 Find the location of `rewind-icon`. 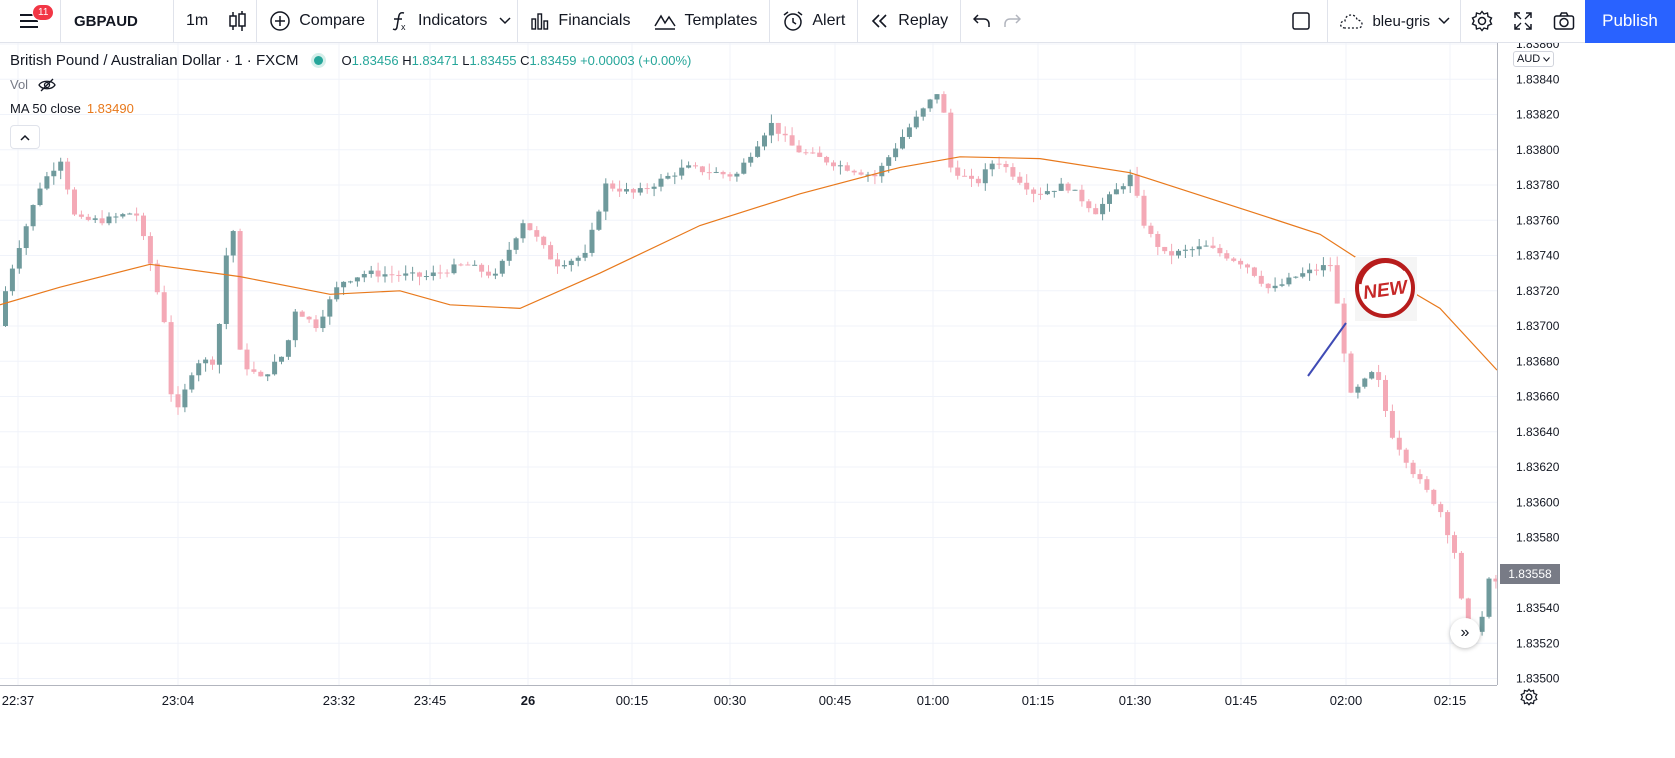

rewind-icon is located at coordinates (880, 21).